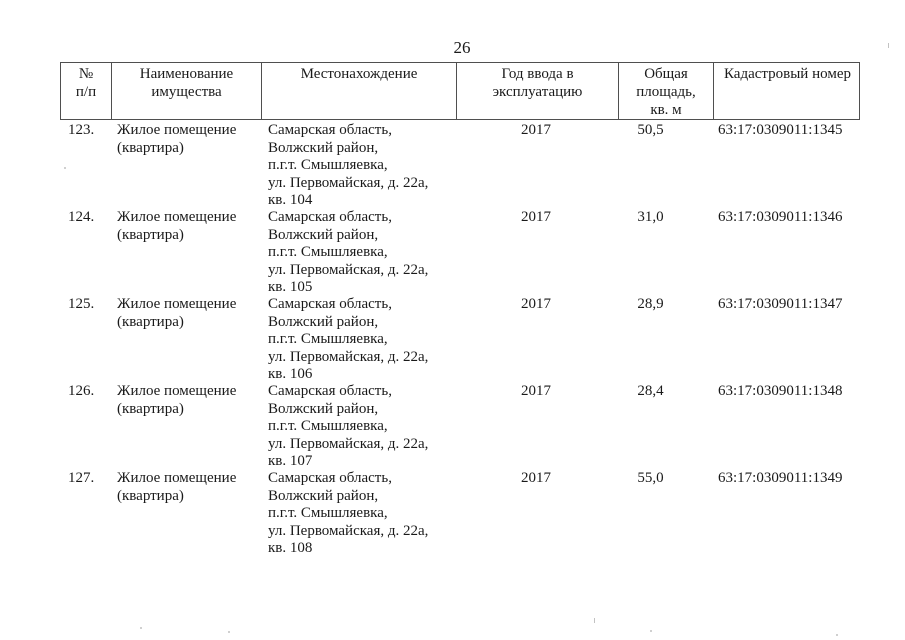  Describe the element at coordinates (81, 217) in the screenshot. I see `cell-row-number: 124.` at that location.